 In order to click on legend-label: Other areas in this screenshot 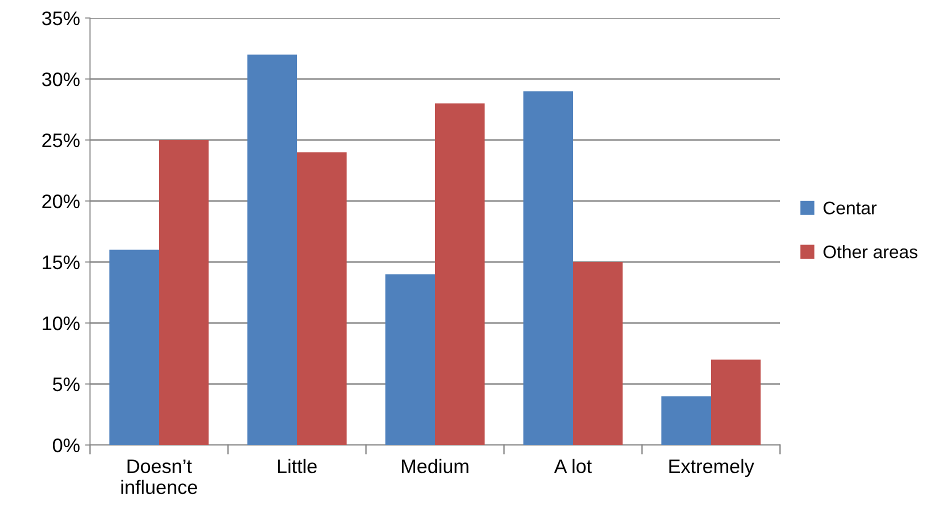, I will do `click(871, 251)`.